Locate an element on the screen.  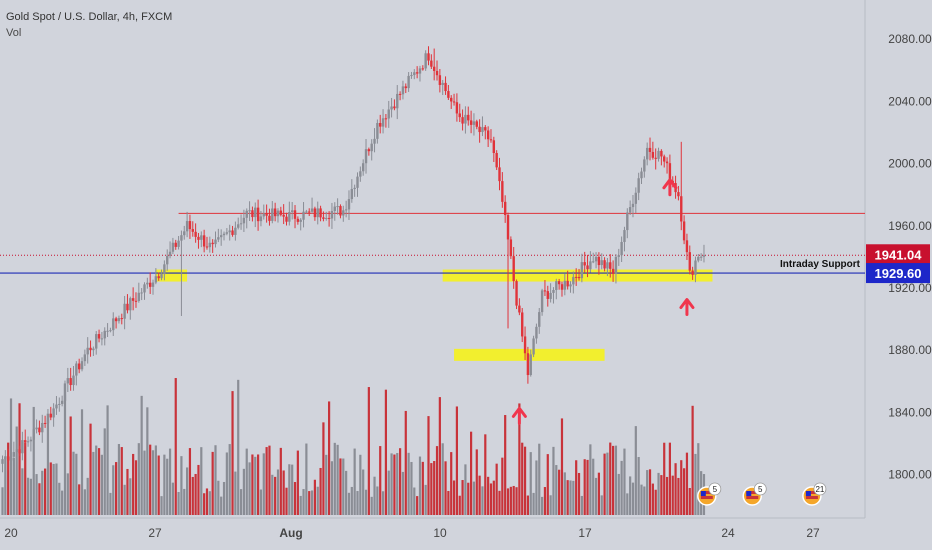
event-count: 5 is located at coordinates (715, 489).